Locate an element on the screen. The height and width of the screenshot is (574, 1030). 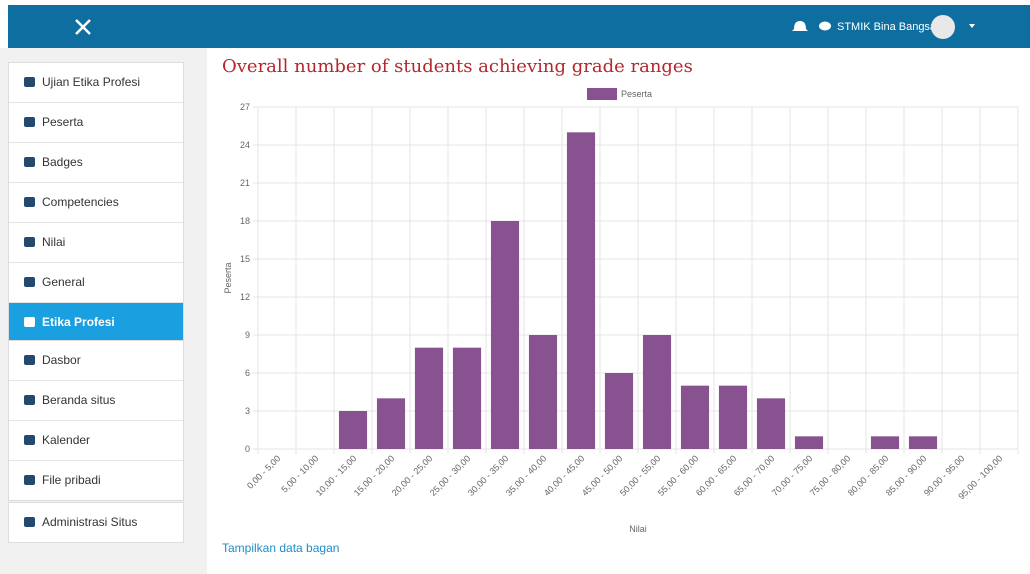
nav-label: Competencies is located at coordinates (80, 202).